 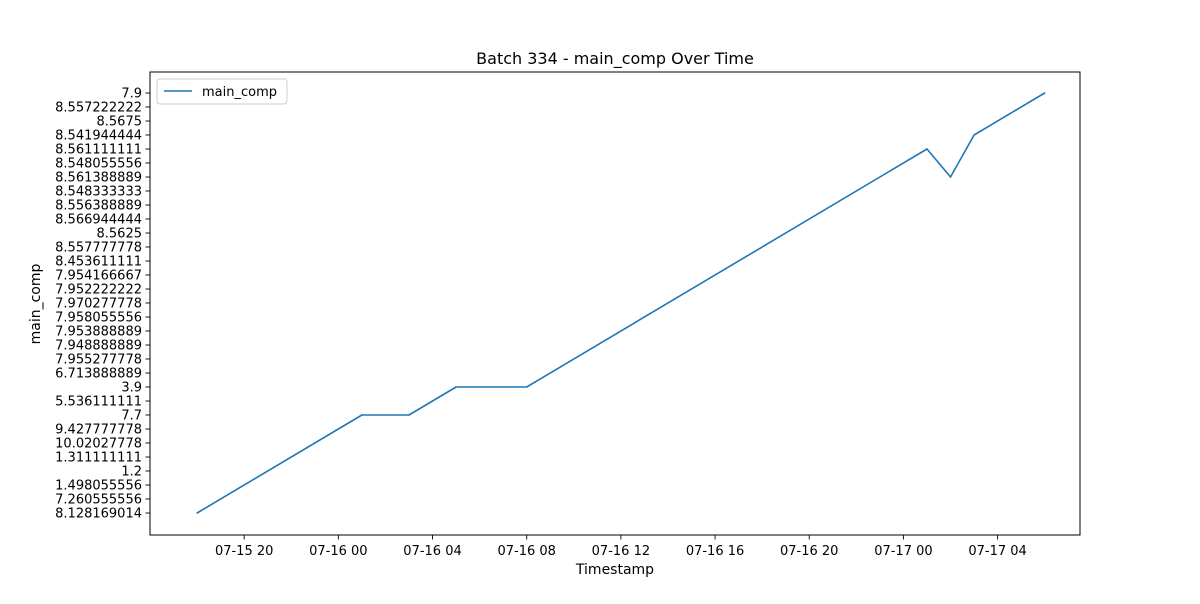 What do you see at coordinates (997, 551) in the screenshot?
I see `x-tick-label: 07-17 04` at bounding box center [997, 551].